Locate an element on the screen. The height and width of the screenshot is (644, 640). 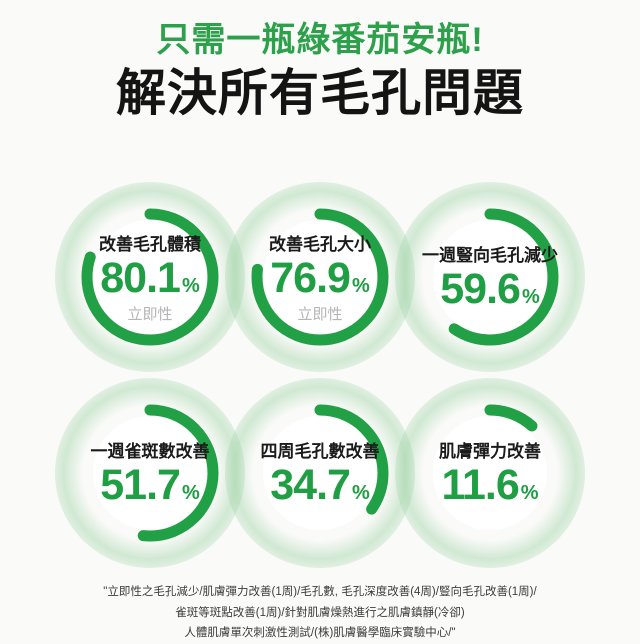
stat-value: 76.9 % is located at coordinates (320, 278).